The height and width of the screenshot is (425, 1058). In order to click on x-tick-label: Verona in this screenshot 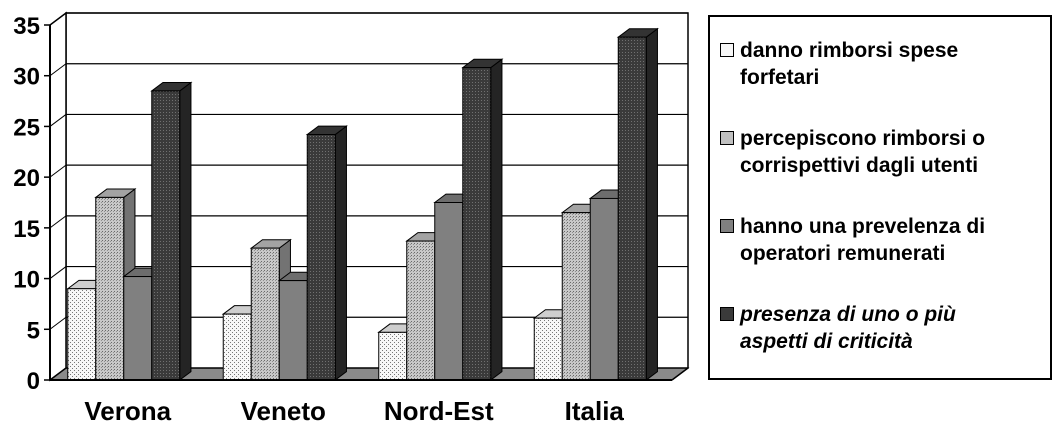, I will do `click(127, 410)`.